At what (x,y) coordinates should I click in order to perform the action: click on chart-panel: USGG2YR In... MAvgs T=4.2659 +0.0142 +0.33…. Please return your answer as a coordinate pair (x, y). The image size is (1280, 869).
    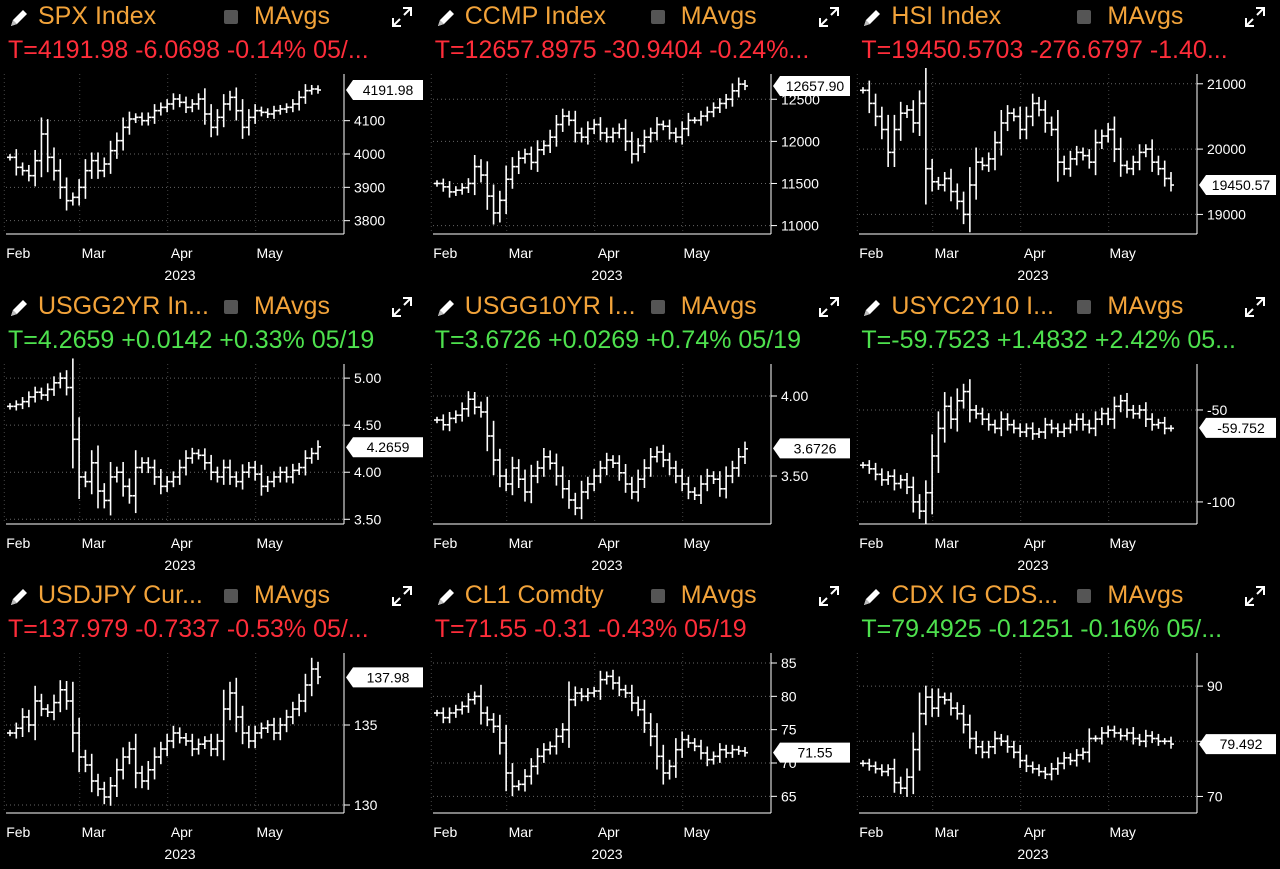
    Looking at the image, I should click on (213, 434).